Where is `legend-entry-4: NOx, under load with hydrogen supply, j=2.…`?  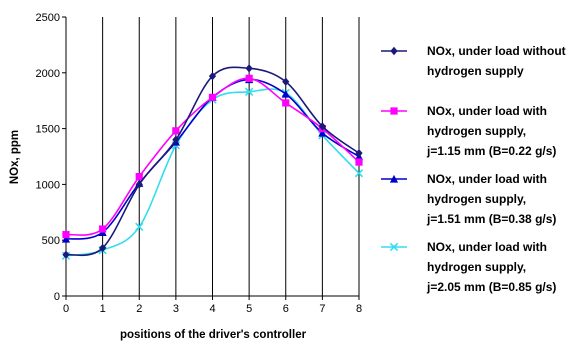
legend-entry-4: NOx, under load with hydrogen supply, j=2.… is located at coordinates (468, 267).